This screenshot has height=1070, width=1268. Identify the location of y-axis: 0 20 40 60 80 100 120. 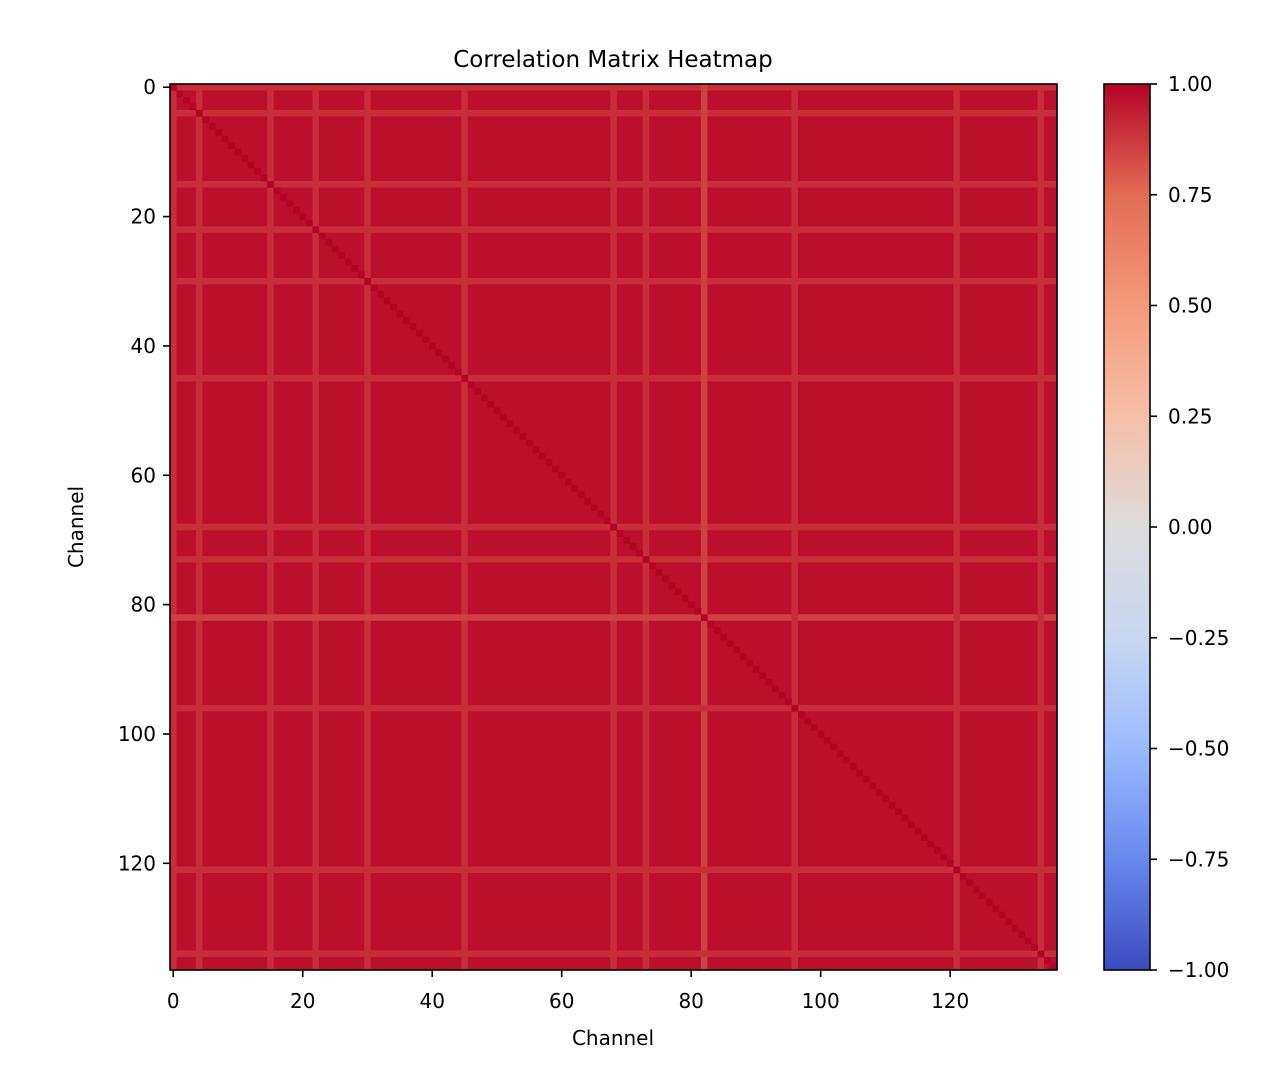
(144, 475).